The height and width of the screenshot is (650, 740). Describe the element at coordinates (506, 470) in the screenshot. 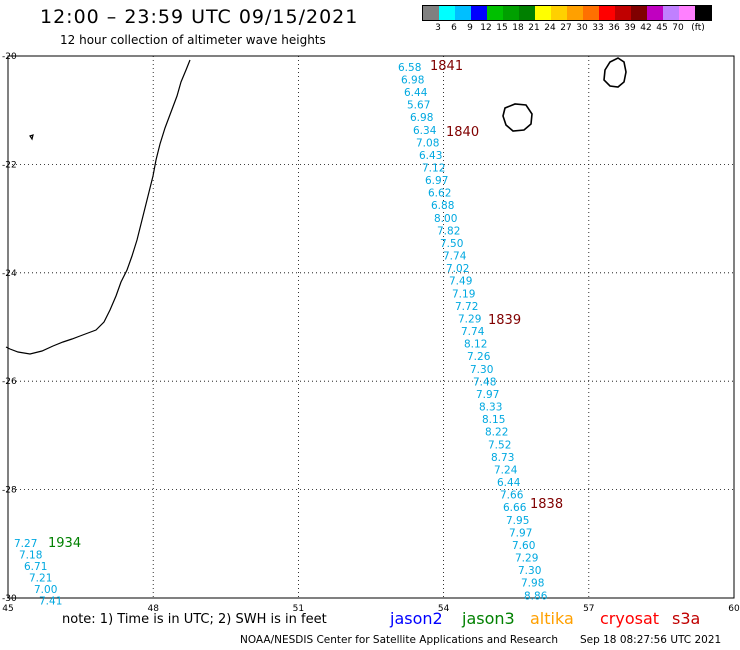

I see `wave-height-label: 7.24` at that location.